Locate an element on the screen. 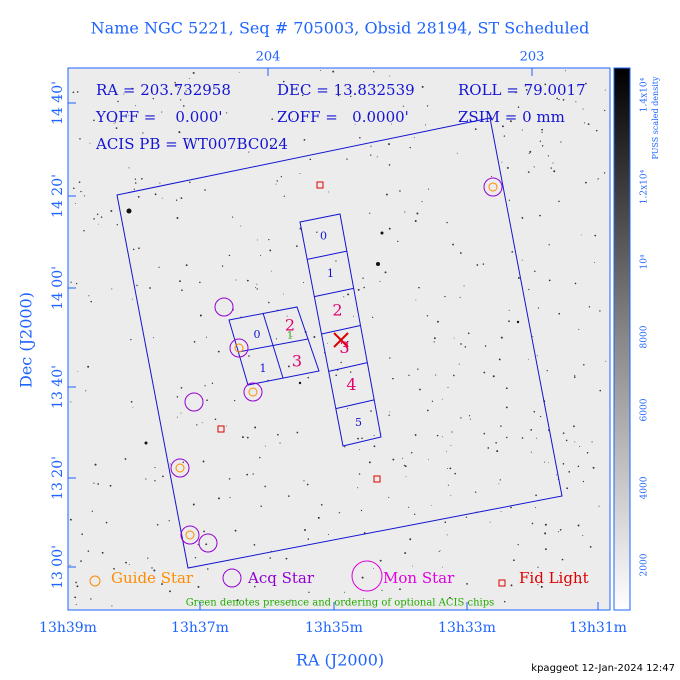  acq-star is located at coordinates (493, 187).